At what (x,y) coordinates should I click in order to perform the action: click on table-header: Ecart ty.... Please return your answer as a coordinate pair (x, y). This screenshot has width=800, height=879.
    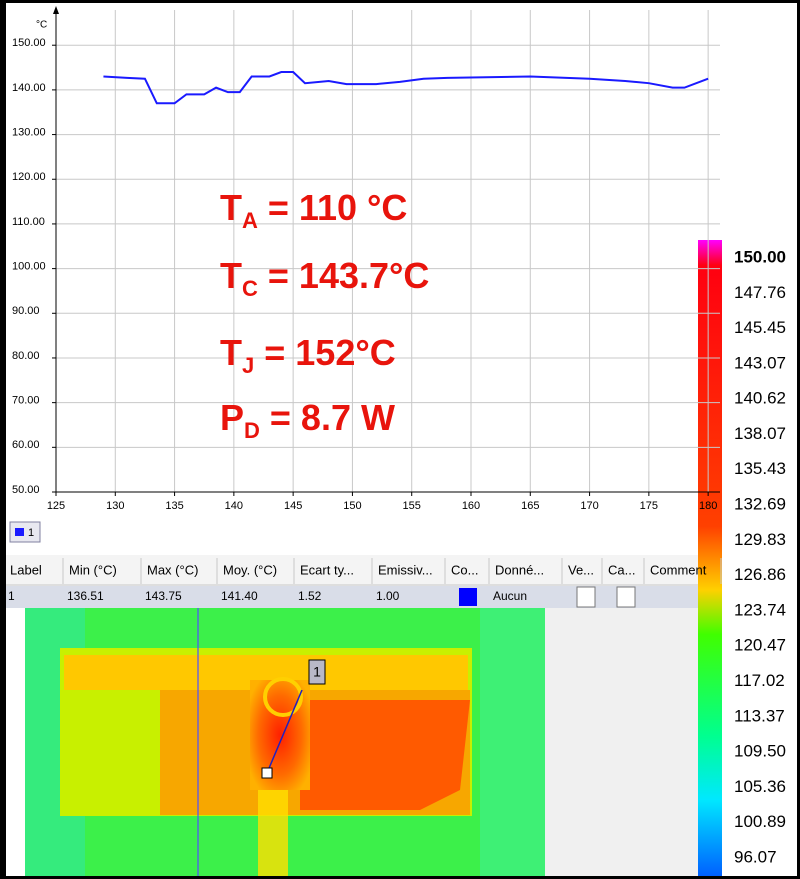
    Looking at the image, I should click on (327, 569).